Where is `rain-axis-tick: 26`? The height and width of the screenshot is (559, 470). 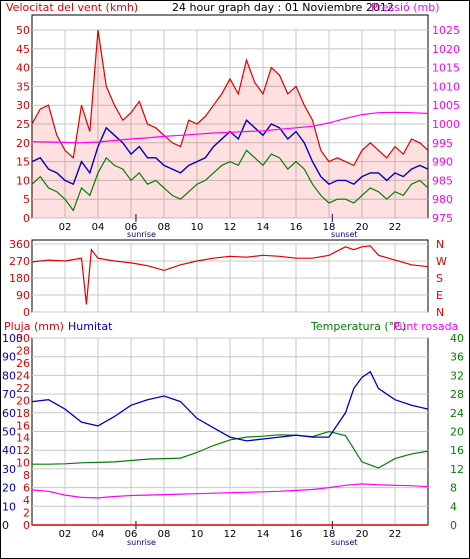 rain-axis-tick: 26 is located at coordinates (23, 363).